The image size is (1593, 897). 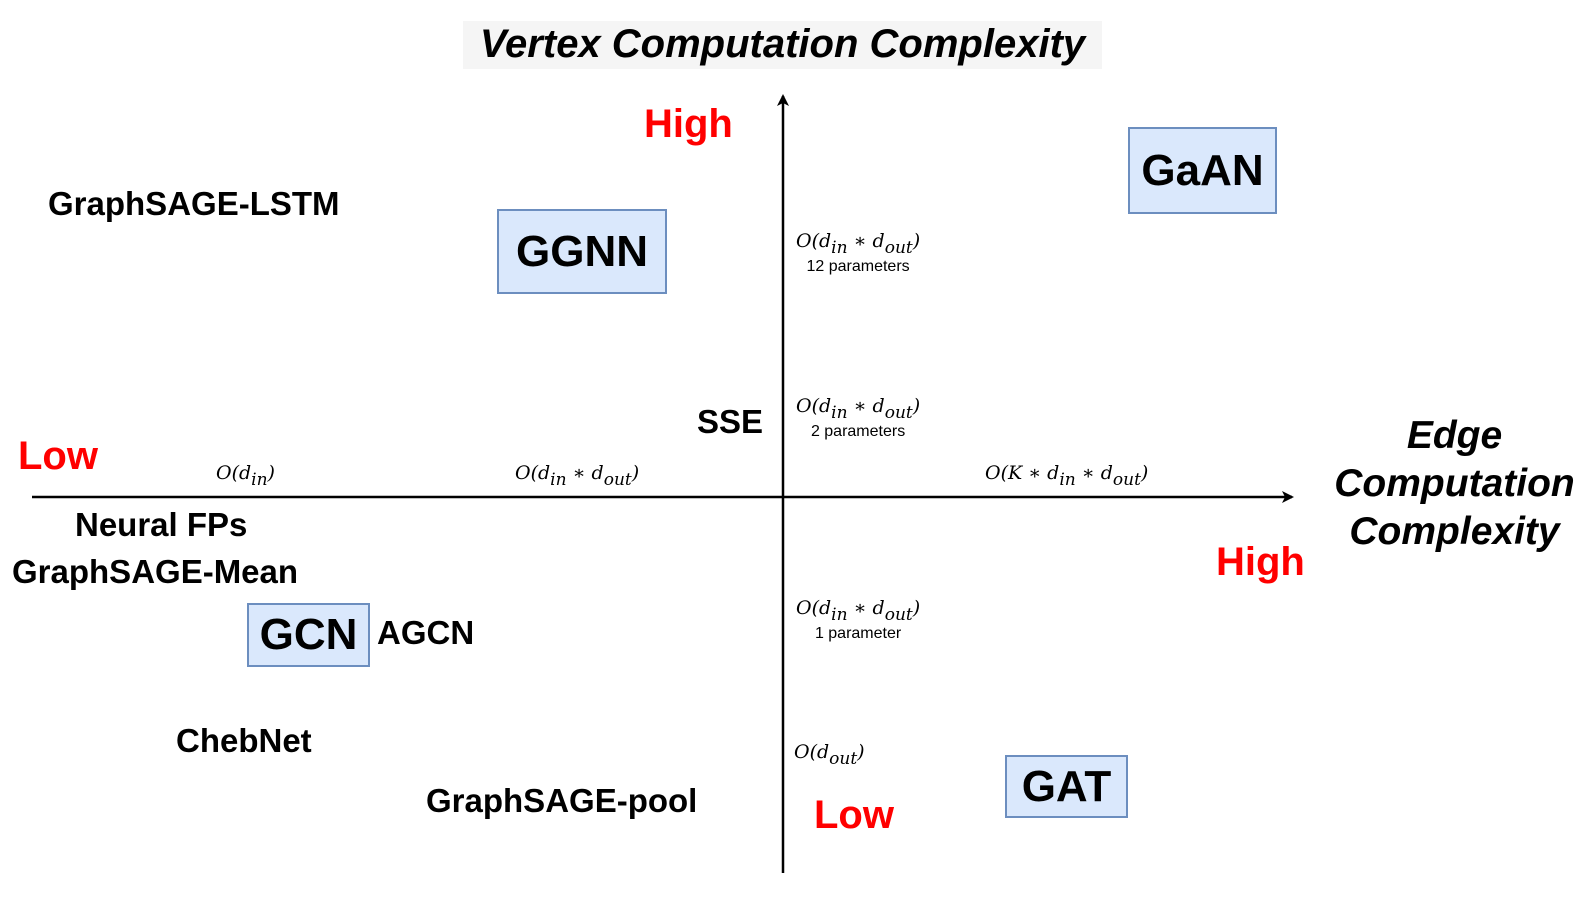 What do you see at coordinates (562, 800) in the screenshot?
I see `model-graphsage-pool: GraphSAGE-pool` at bounding box center [562, 800].